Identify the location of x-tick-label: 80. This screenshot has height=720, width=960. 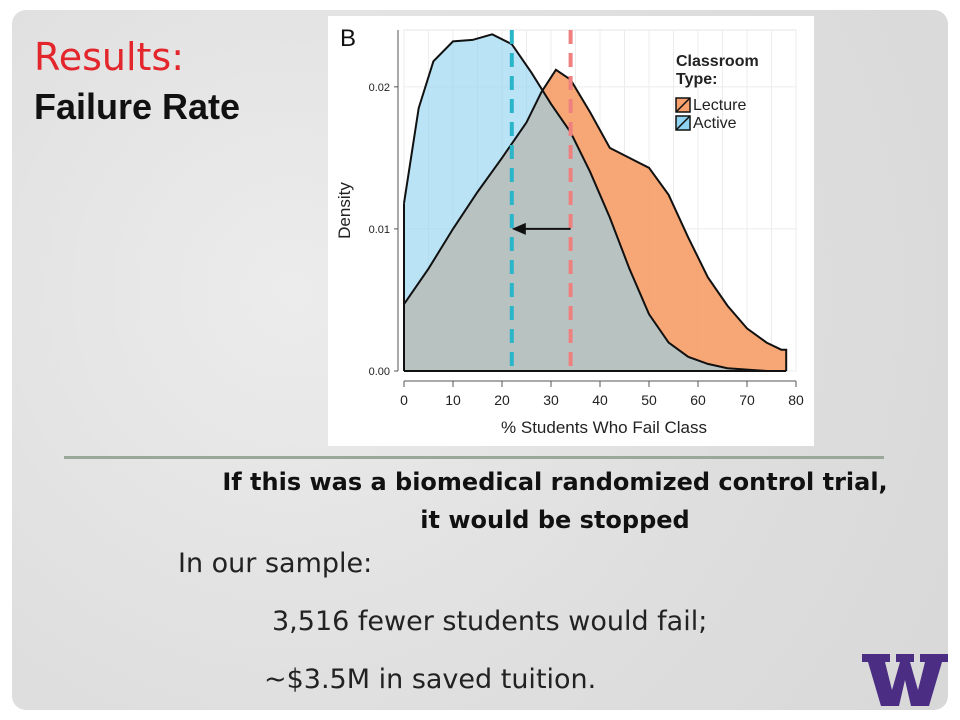
(796, 400).